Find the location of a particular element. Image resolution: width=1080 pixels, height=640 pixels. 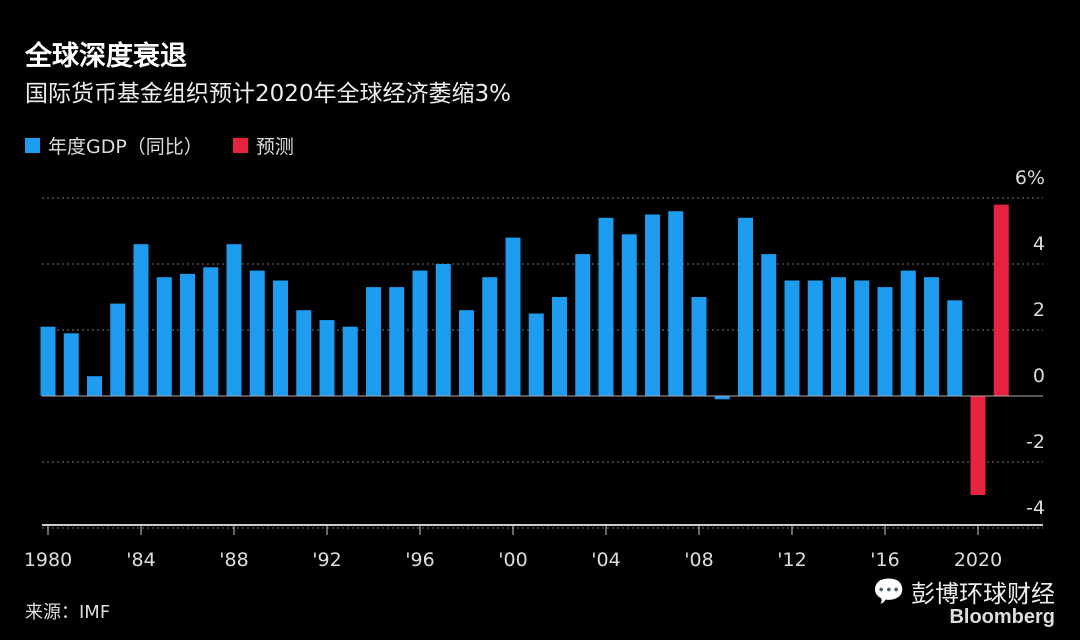

y-tick-label: 4 is located at coordinates (1039, 244).